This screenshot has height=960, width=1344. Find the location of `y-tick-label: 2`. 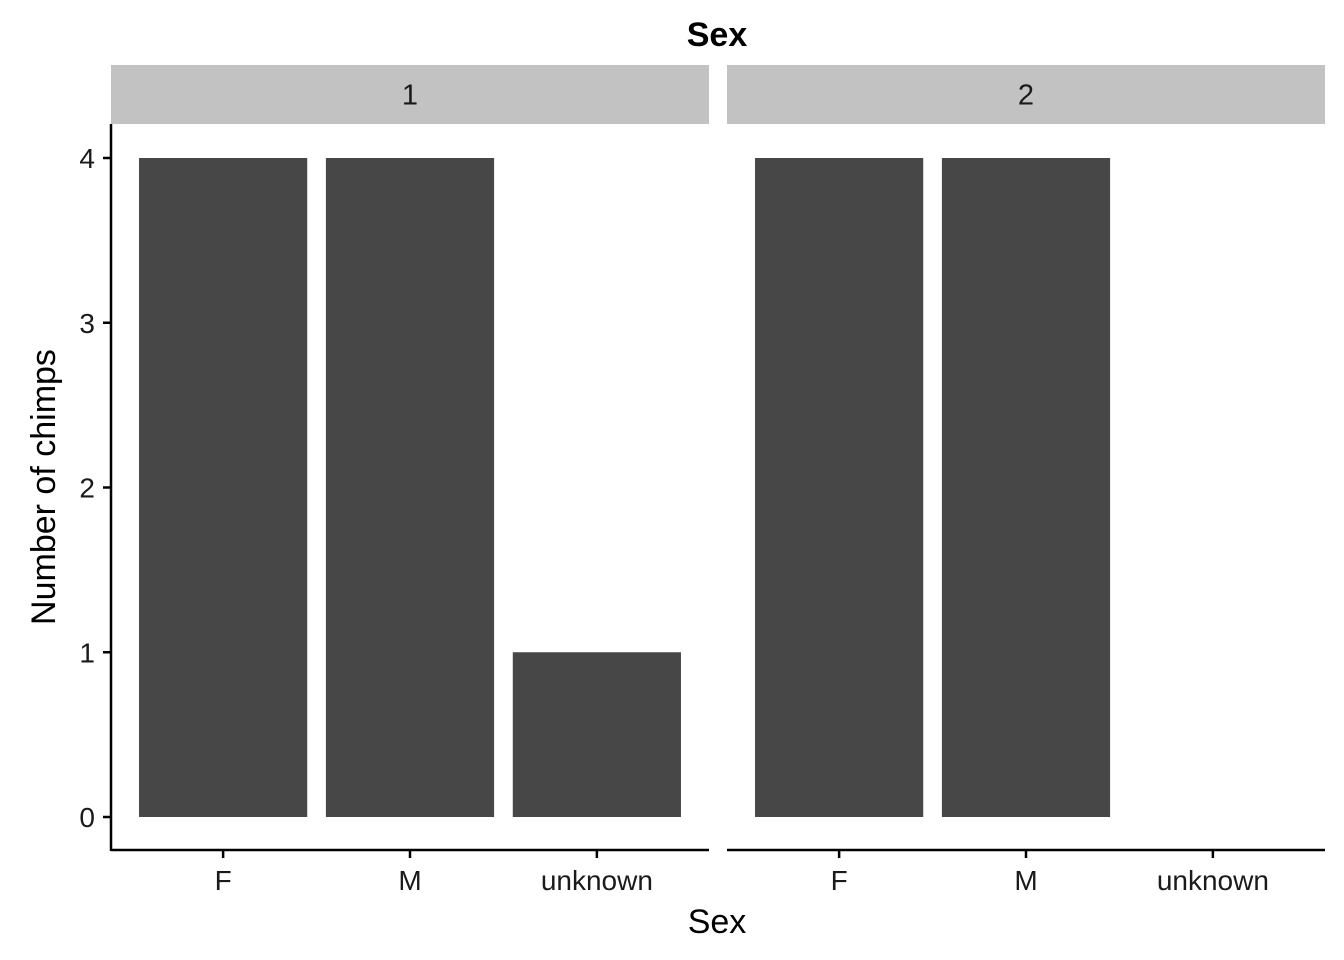

y-tick-label: 2 is located at coordinates (87, 488).